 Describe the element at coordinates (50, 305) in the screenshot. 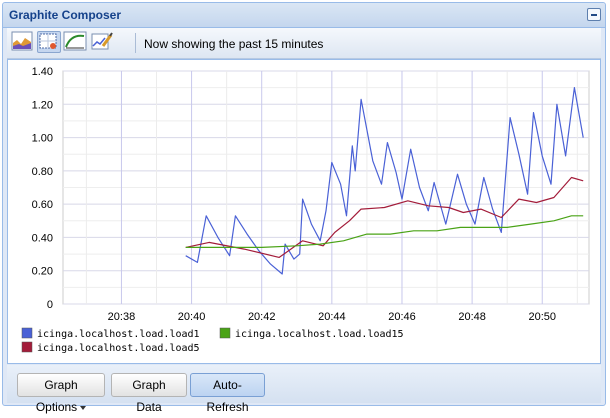

I see `y-tick-label: 0` at that location.